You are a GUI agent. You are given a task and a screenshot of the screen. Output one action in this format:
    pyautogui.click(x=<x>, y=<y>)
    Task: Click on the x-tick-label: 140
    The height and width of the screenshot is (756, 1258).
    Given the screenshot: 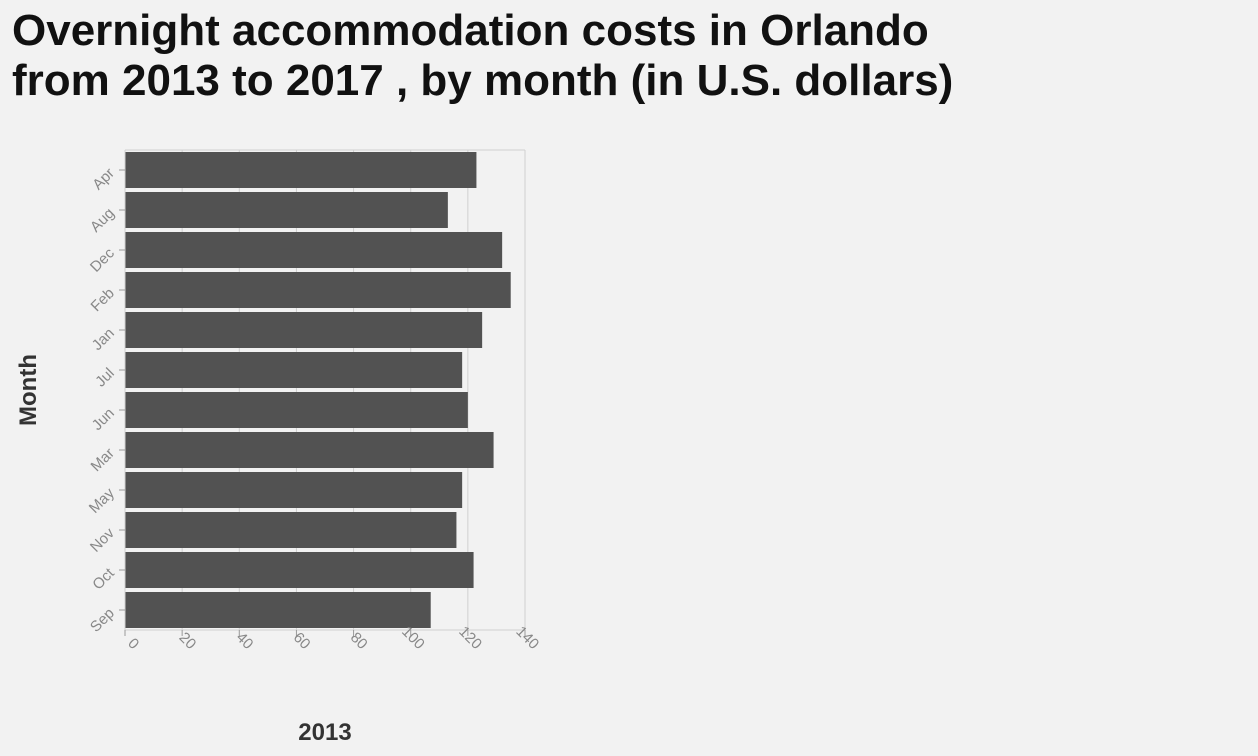 What is the action you would take?
    pyautogui.click(x=527, y=638)
    